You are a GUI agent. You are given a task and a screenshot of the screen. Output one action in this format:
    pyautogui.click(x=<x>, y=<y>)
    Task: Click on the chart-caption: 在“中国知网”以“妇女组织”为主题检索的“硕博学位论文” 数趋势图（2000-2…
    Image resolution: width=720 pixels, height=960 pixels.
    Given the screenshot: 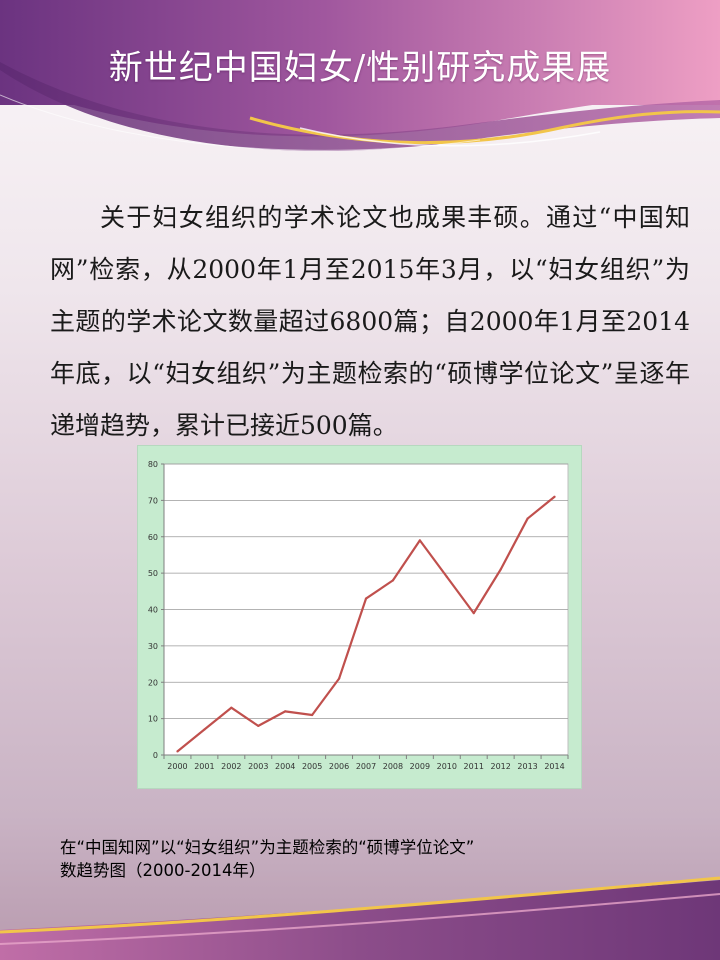 What is the action you would take?
    pyautogui.click(x=380, y=859)
    